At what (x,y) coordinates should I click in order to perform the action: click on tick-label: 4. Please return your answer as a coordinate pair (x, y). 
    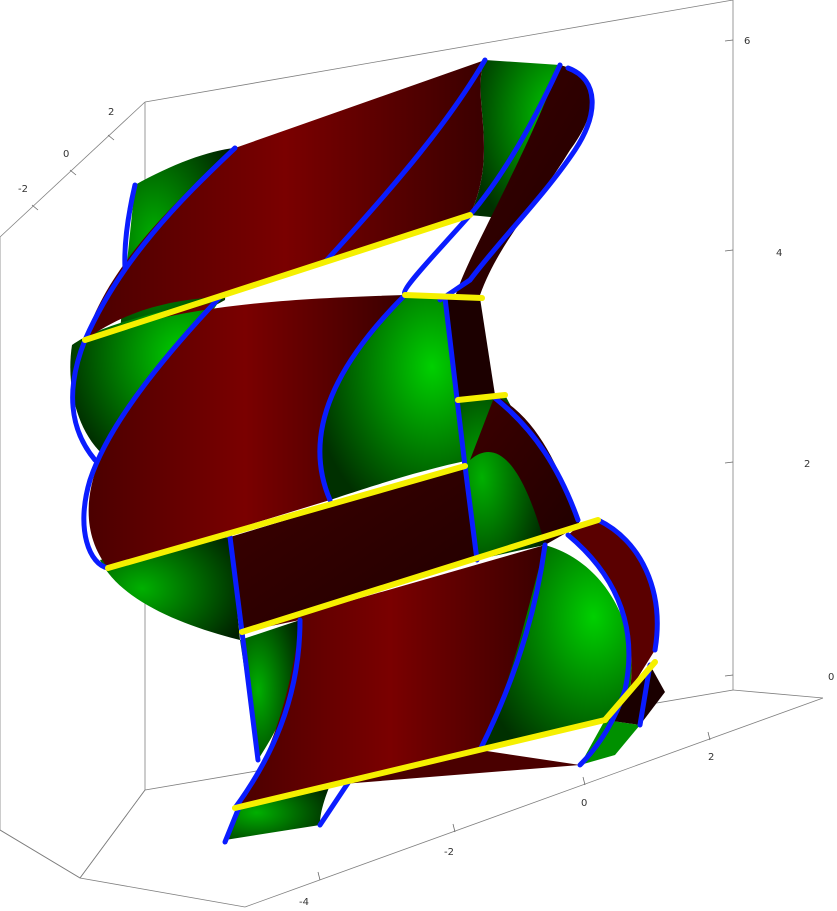
    Looking at the image, I should click on (779, 253).